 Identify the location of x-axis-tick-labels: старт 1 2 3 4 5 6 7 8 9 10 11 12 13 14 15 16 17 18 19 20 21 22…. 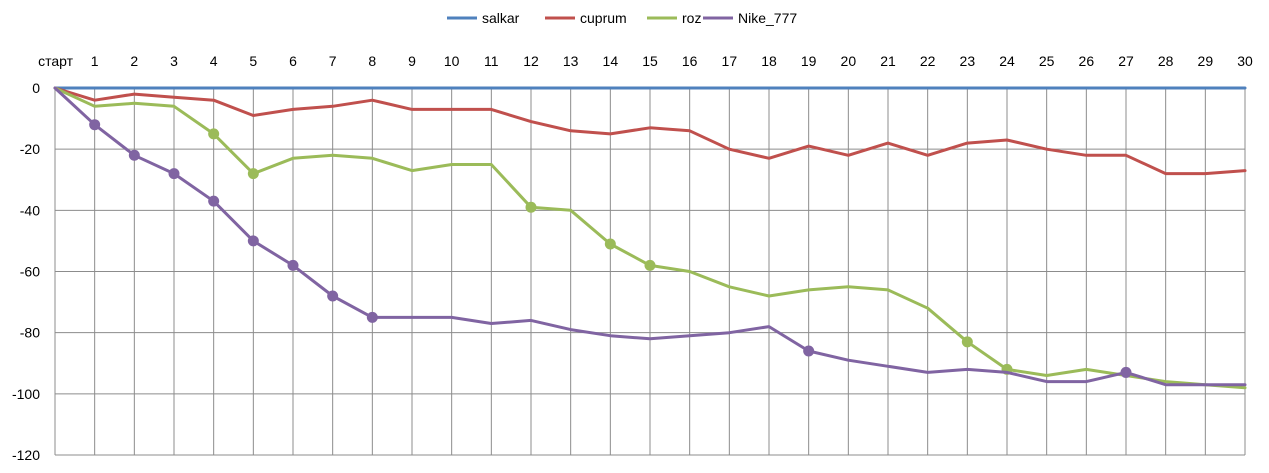
(645, 61).